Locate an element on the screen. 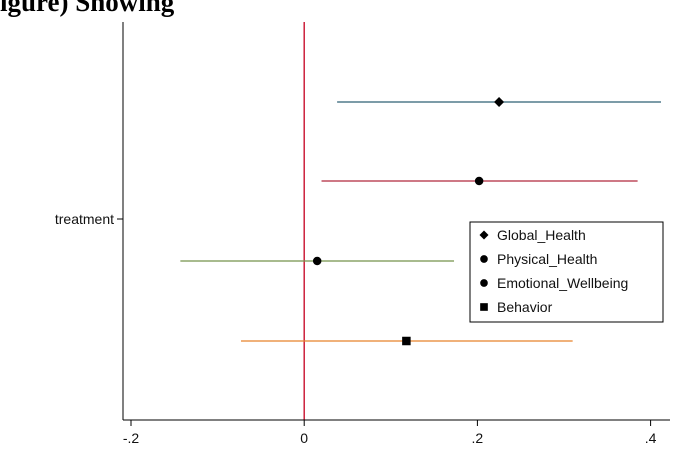 The height and width of the screenshot is (462, 682). legend-label-emotional-wellbeing: Emotional_Wellbeing is located at coordinates (562, 283).